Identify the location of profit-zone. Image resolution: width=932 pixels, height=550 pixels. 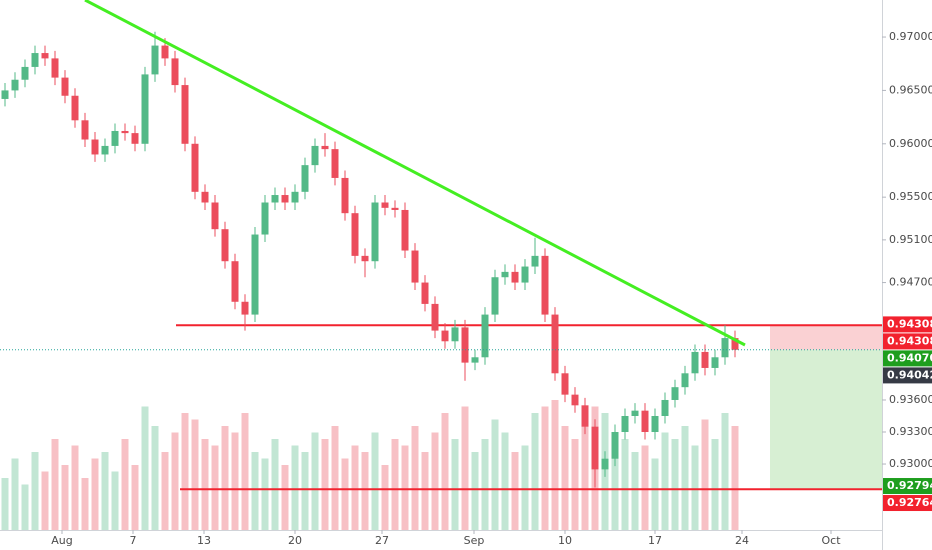
(826, 419).